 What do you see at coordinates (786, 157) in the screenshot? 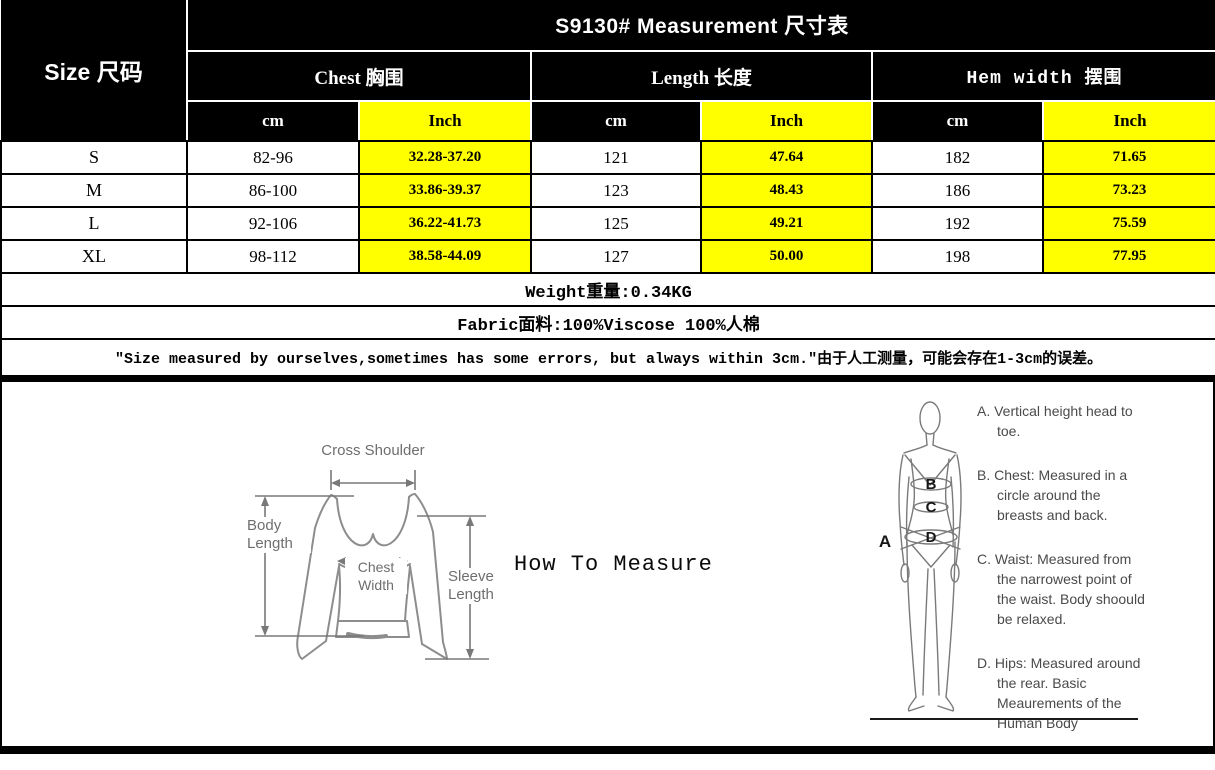
I see `length-inch-value: 47.64` at bounding box center [786, 157].